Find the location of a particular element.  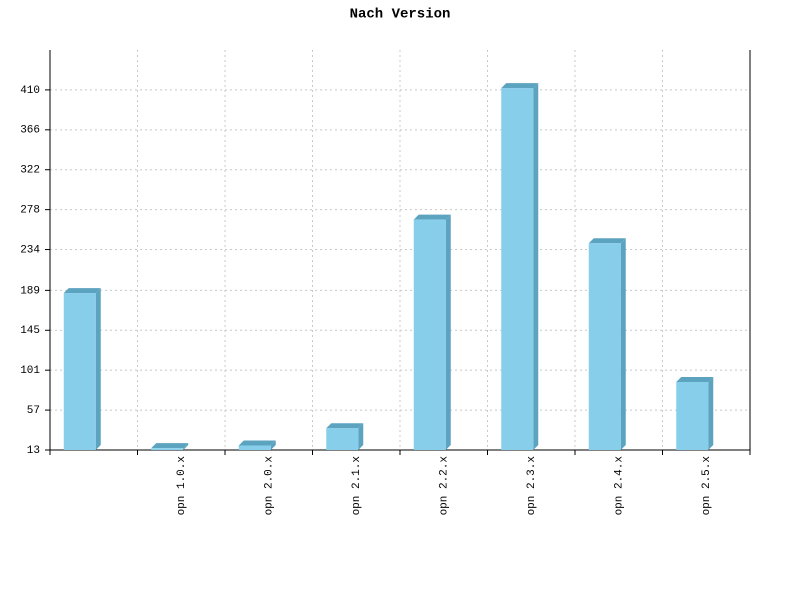

chart-title: Nach Version is located at coordinates (400, 15).